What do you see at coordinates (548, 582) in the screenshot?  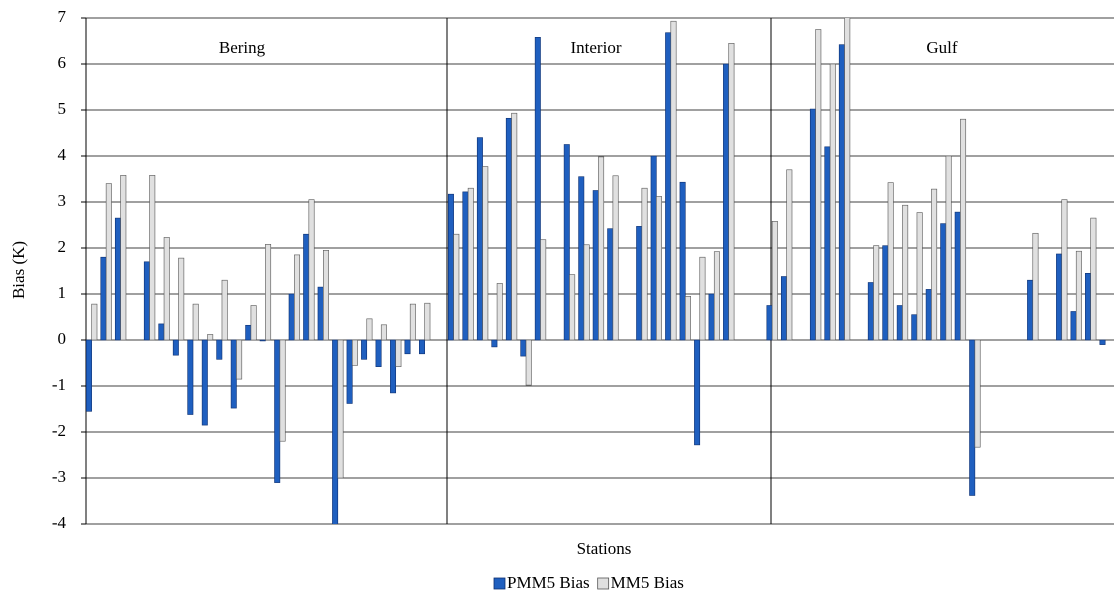 I see `legend-label: PMM5 Bias` at bounding box center [548, 582].